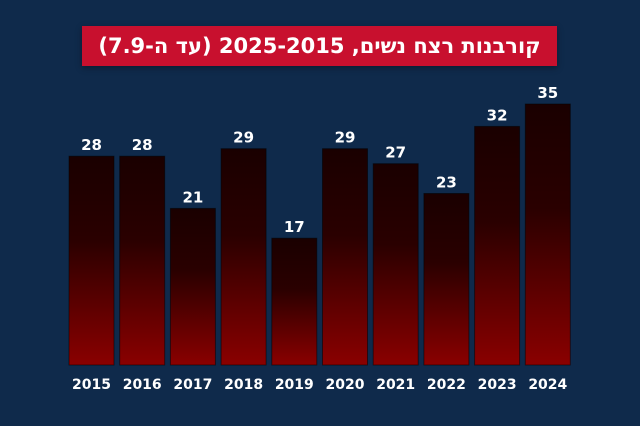 The image size is (640, 426). What do you see at coordinates (446, 385) in the screenshot?
I see `x-tick-label-2022: 2022` at bounding box center [446, 385].